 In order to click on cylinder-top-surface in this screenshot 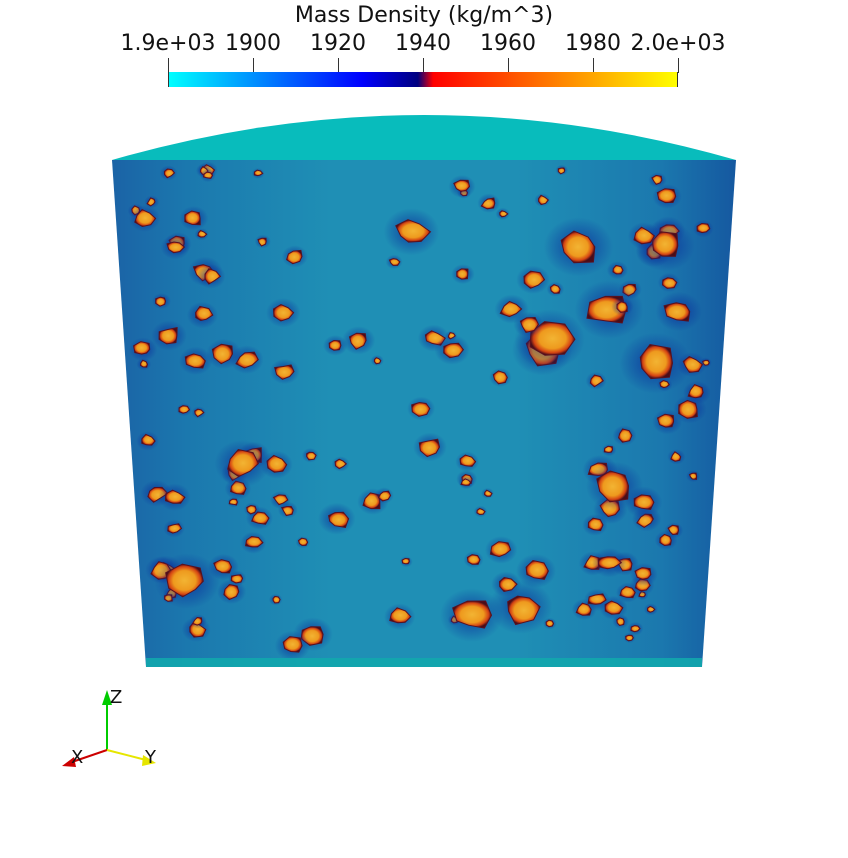, I will do `click(424, 137)`.